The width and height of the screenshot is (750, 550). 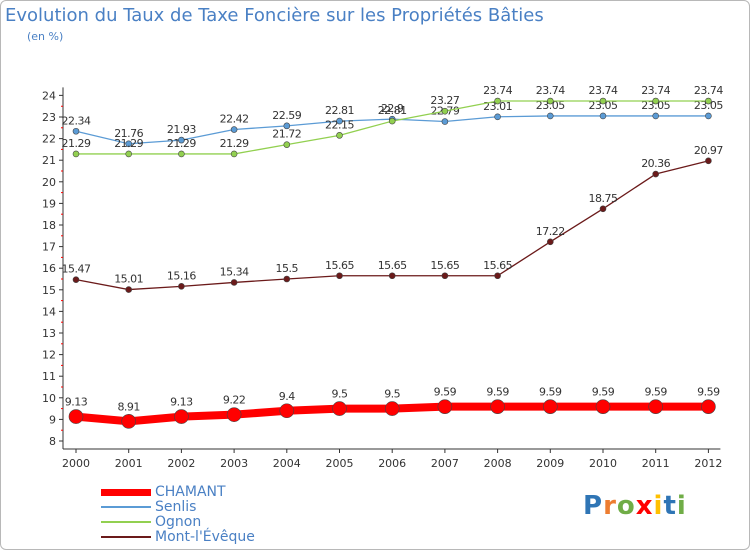 What do you see at coordinates (234, 463) in the screenshot?
I see `x-tick-label: 2003` at bounding box center [234, 463].